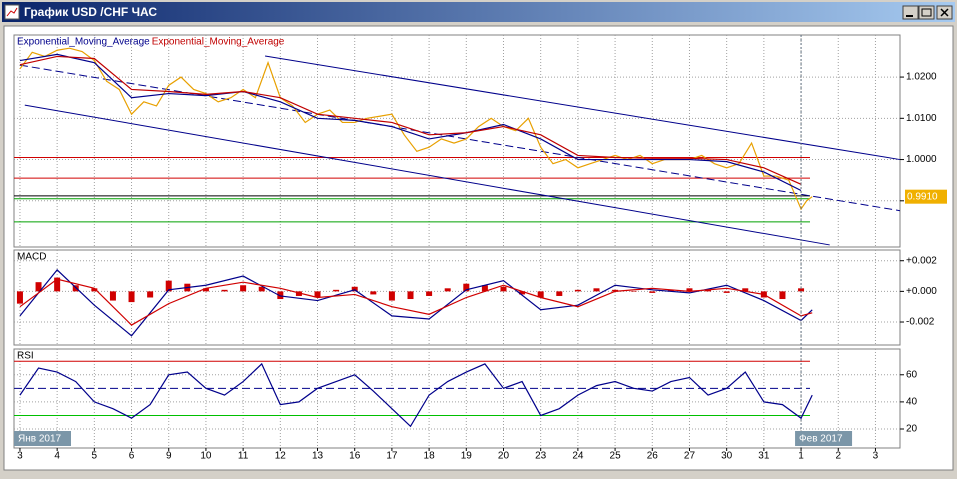 Image resolution: width=957 pixels, height=479 pixels. What do you see at coordinates (801, 456) in the screenshot?
I see `x-tick-label: 1` at bounding box center [801, 456].